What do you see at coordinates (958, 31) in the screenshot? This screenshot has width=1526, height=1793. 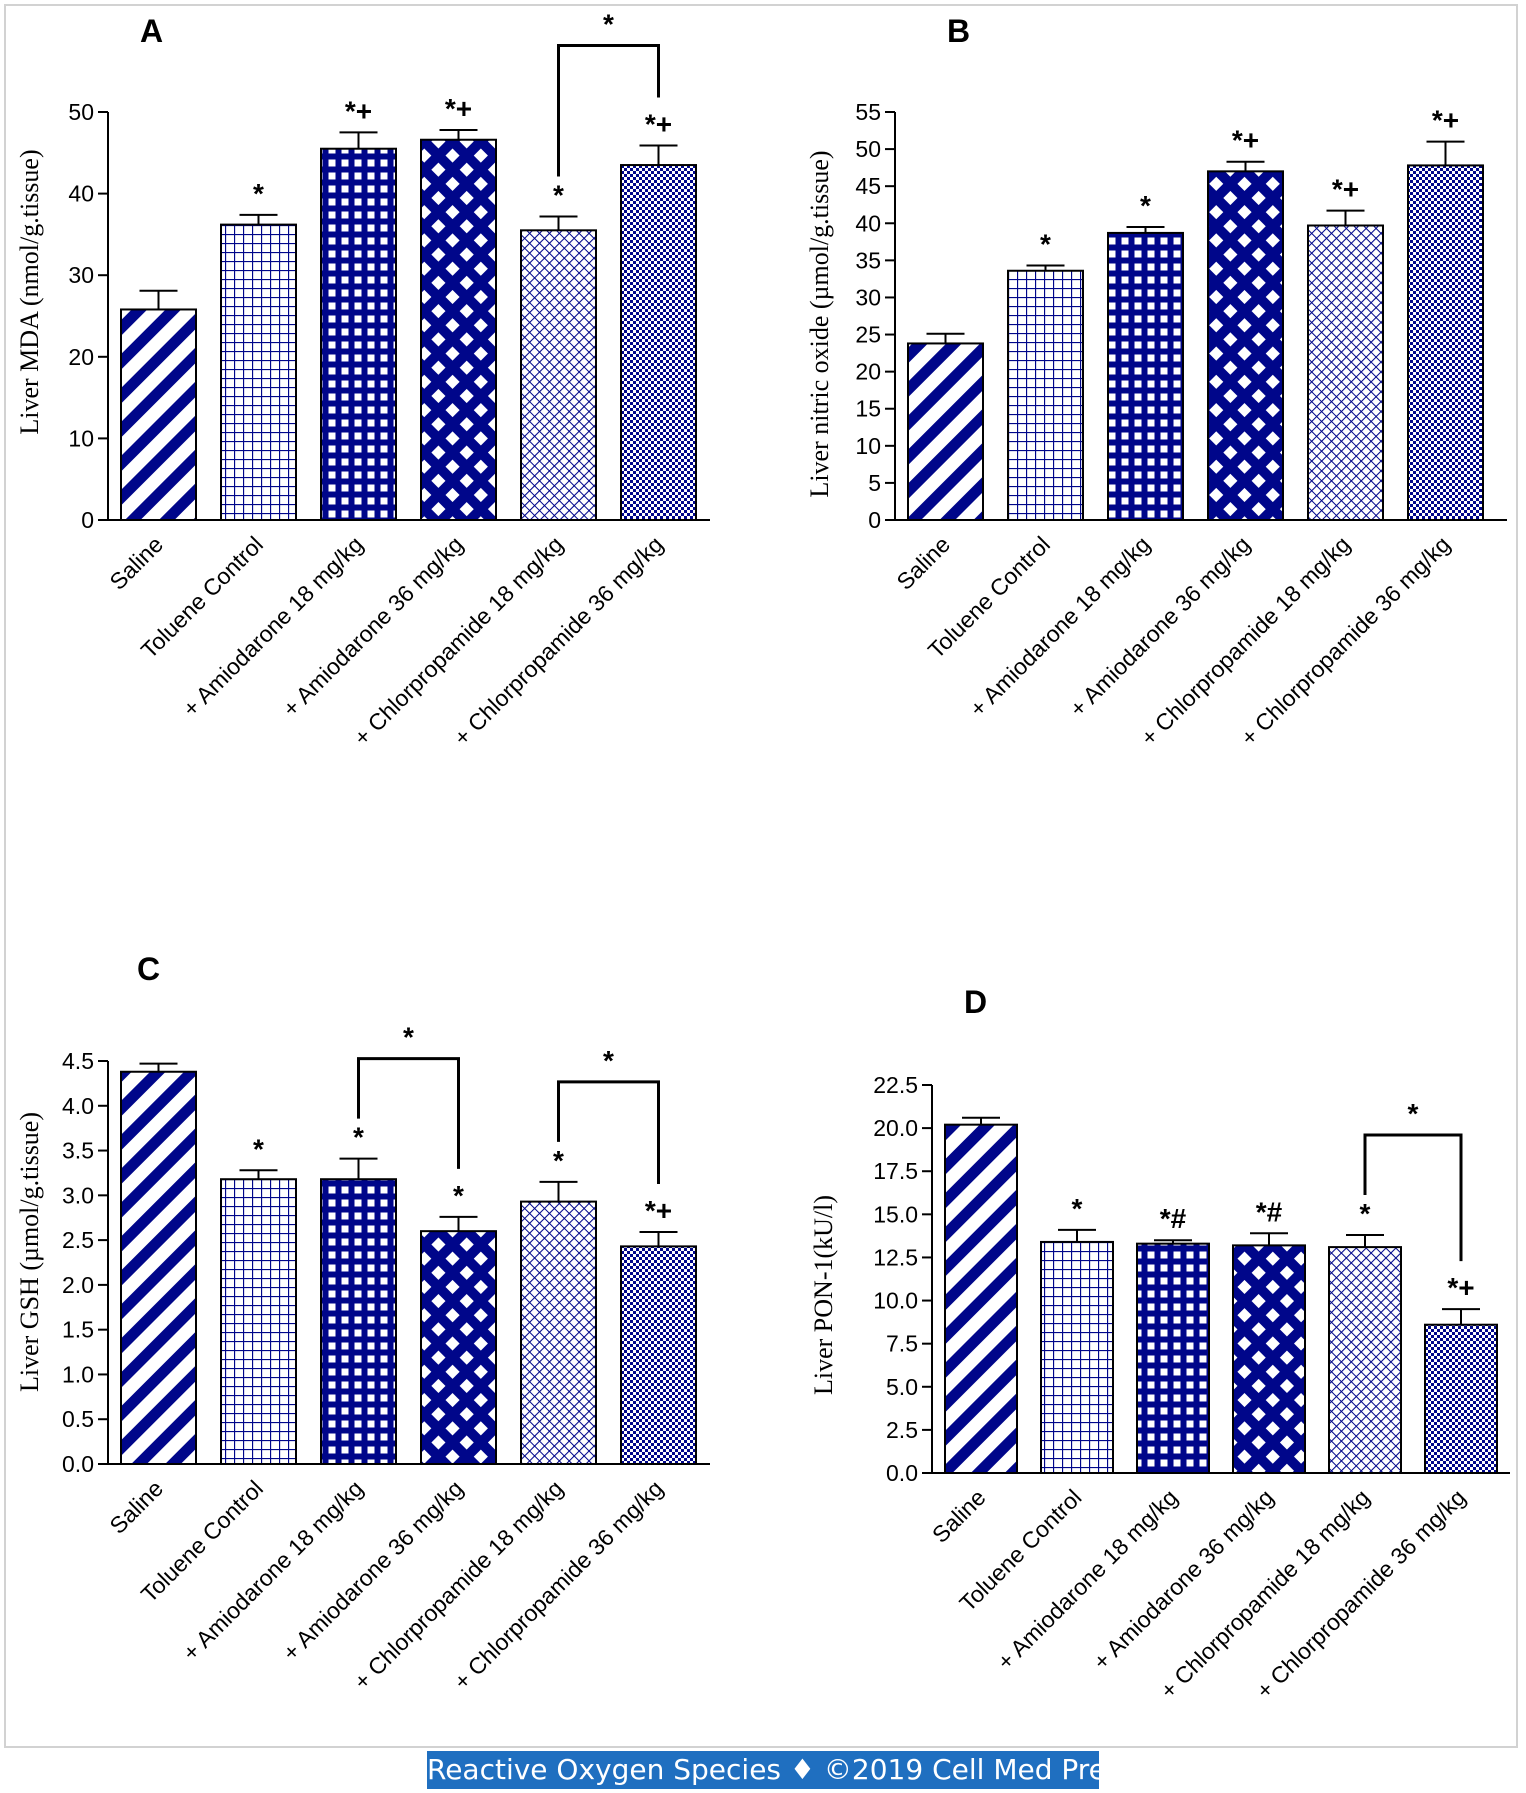 I see `panel-letter: B` at bounding box center [958, 31].